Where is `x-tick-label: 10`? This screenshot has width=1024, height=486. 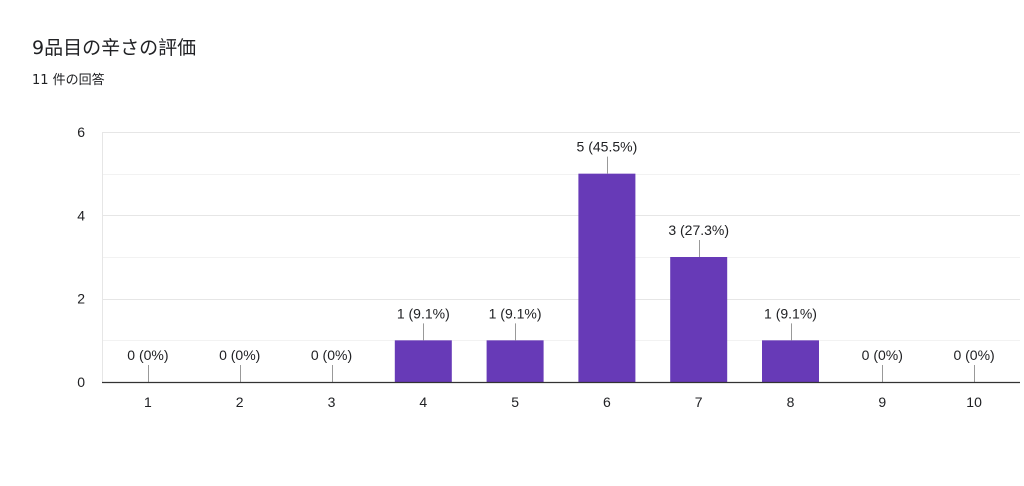
x-tick-label: 10 is located at coordinates (974, 402).